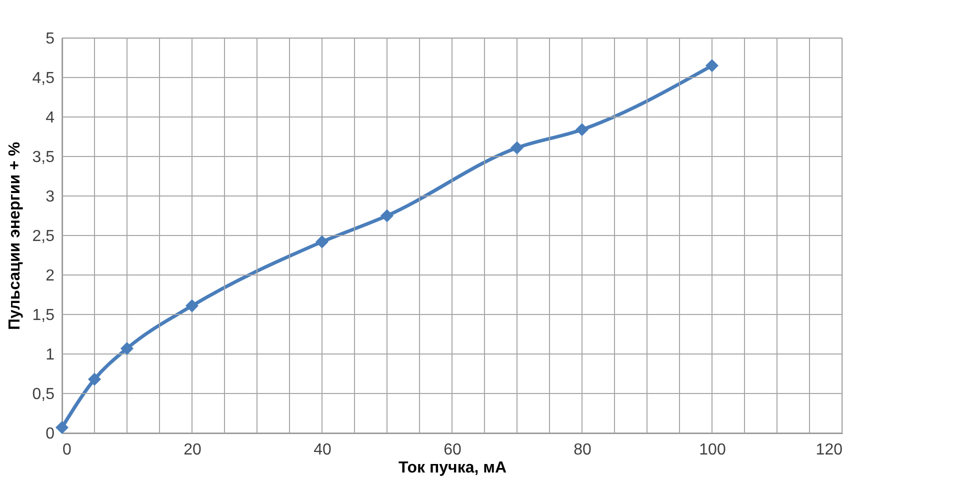  I want to click on x-tick-label: 100, so click(712, 450).